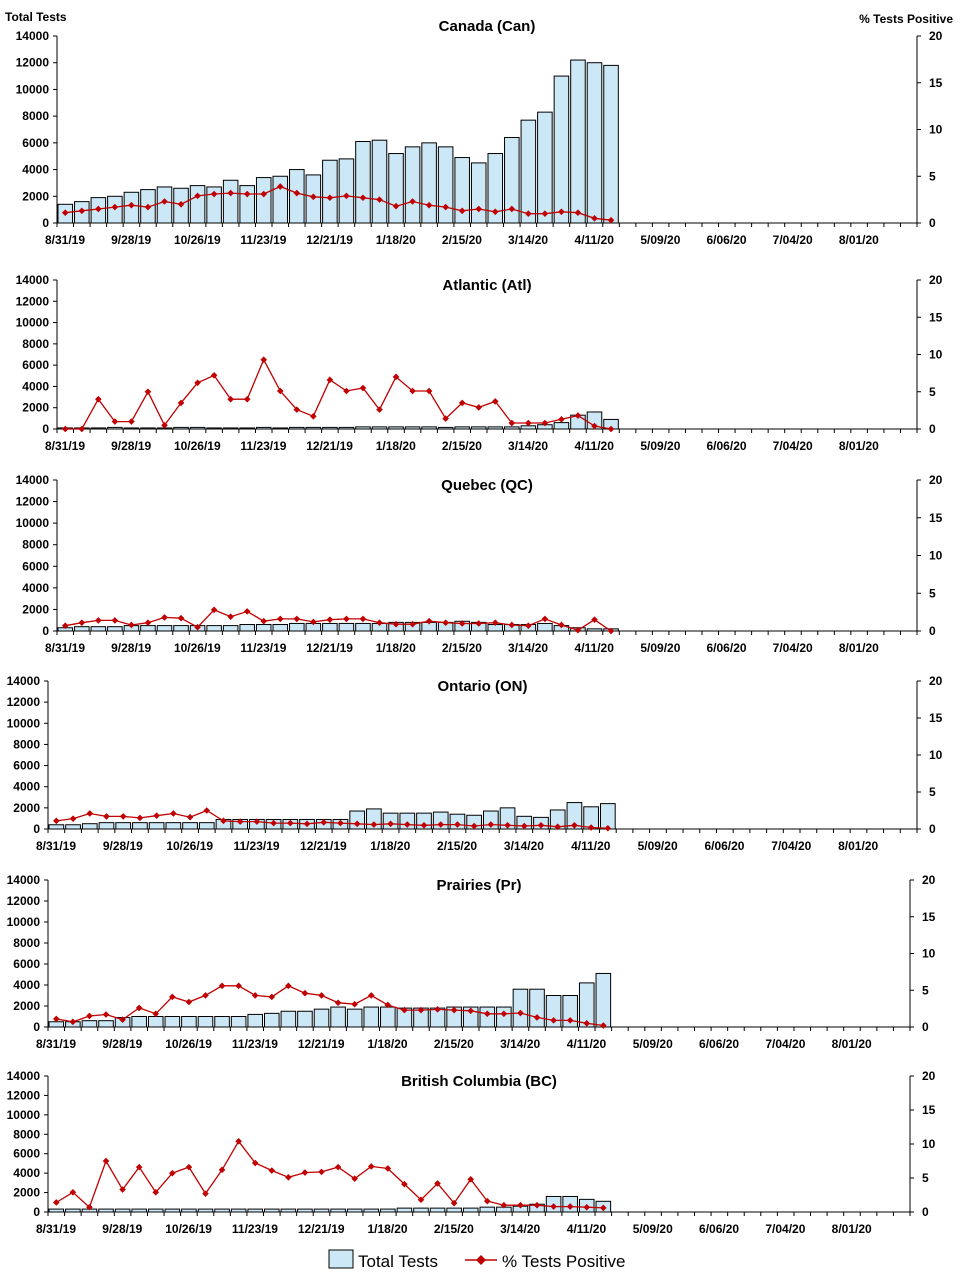 The image size is (961, 1283). Describe the element at coordinates (660, 240) in the screenshot. I see `x-tick-label: 5/09/20` at that location.